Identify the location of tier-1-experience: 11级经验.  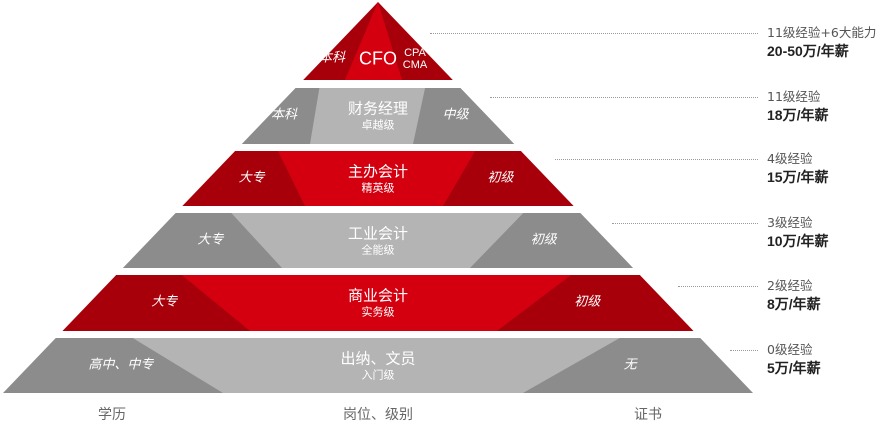
(794, 96).